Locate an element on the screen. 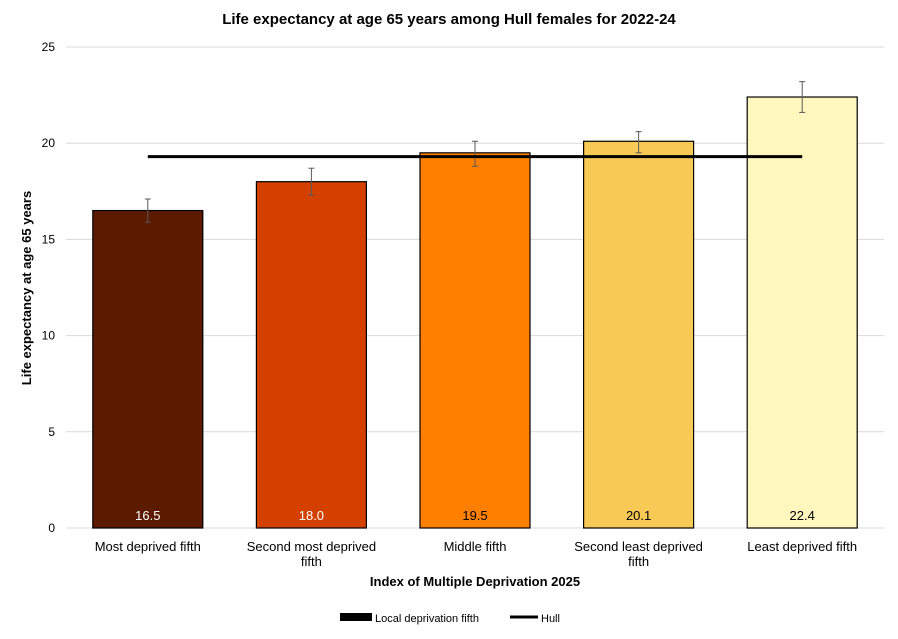 This screenshot has width=898, height=639. data-label: 19.5 is located at coordinates (474, 515).